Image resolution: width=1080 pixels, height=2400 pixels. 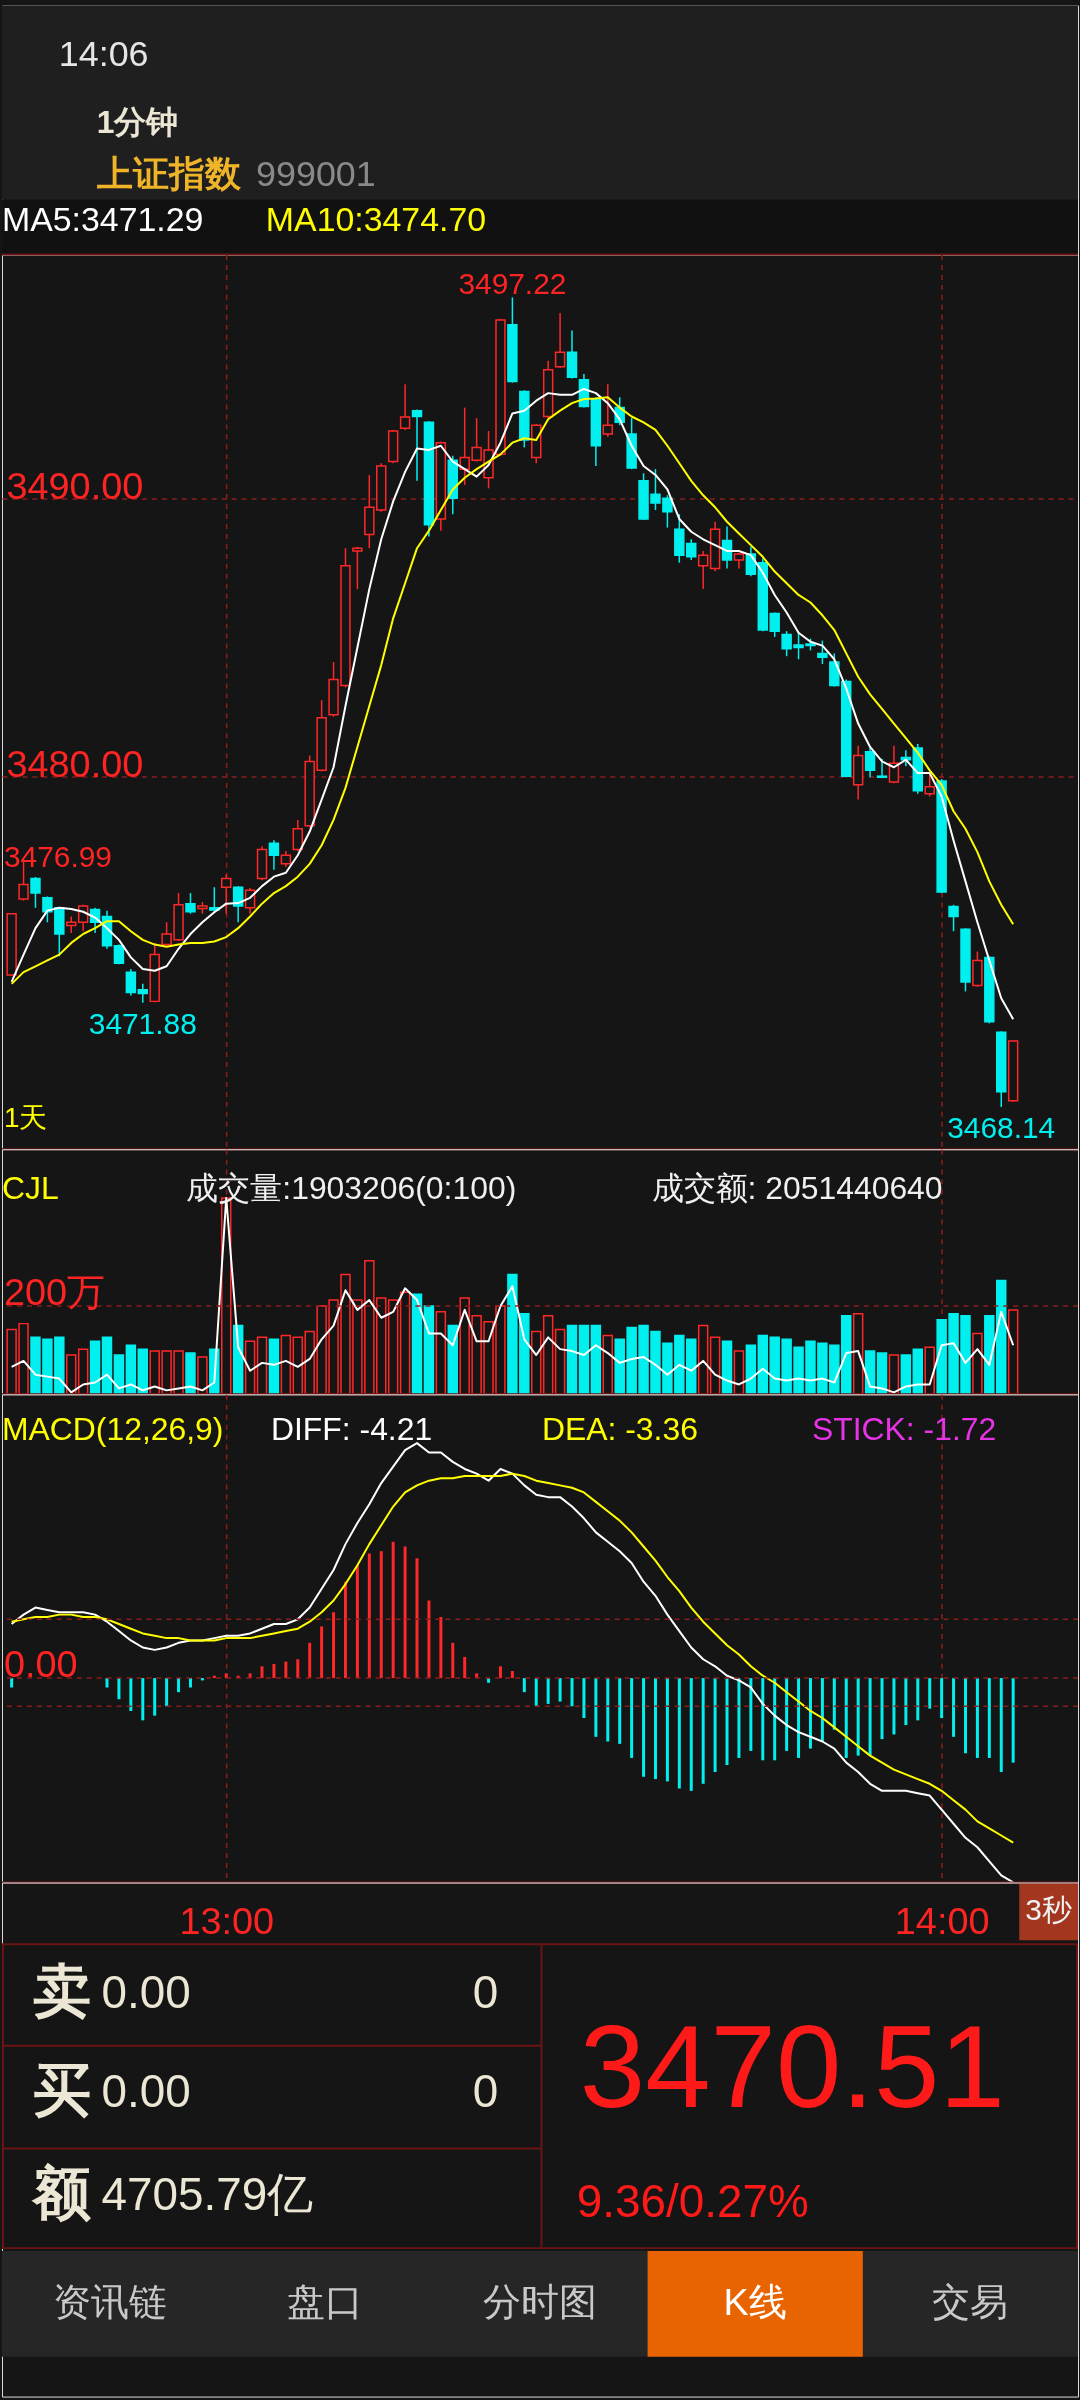 I want to click on text: 1分钟, so click(x=137, y=121).